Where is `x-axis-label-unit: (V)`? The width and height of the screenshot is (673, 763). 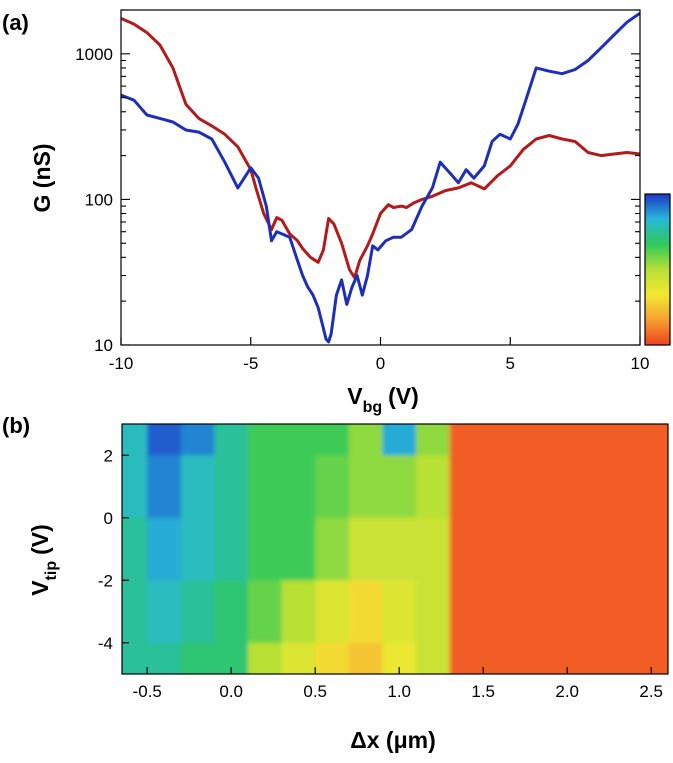
x-axis-label-unit: (V) is located at coordinates (403, 396).